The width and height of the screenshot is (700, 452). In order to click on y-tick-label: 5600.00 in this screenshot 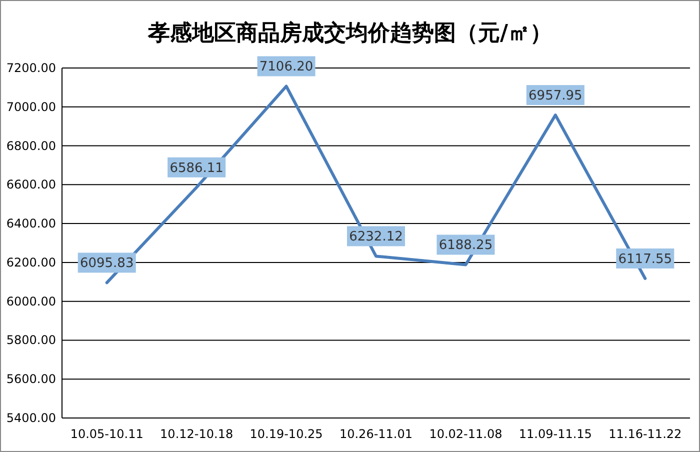, I will do `click(31, 379)`.